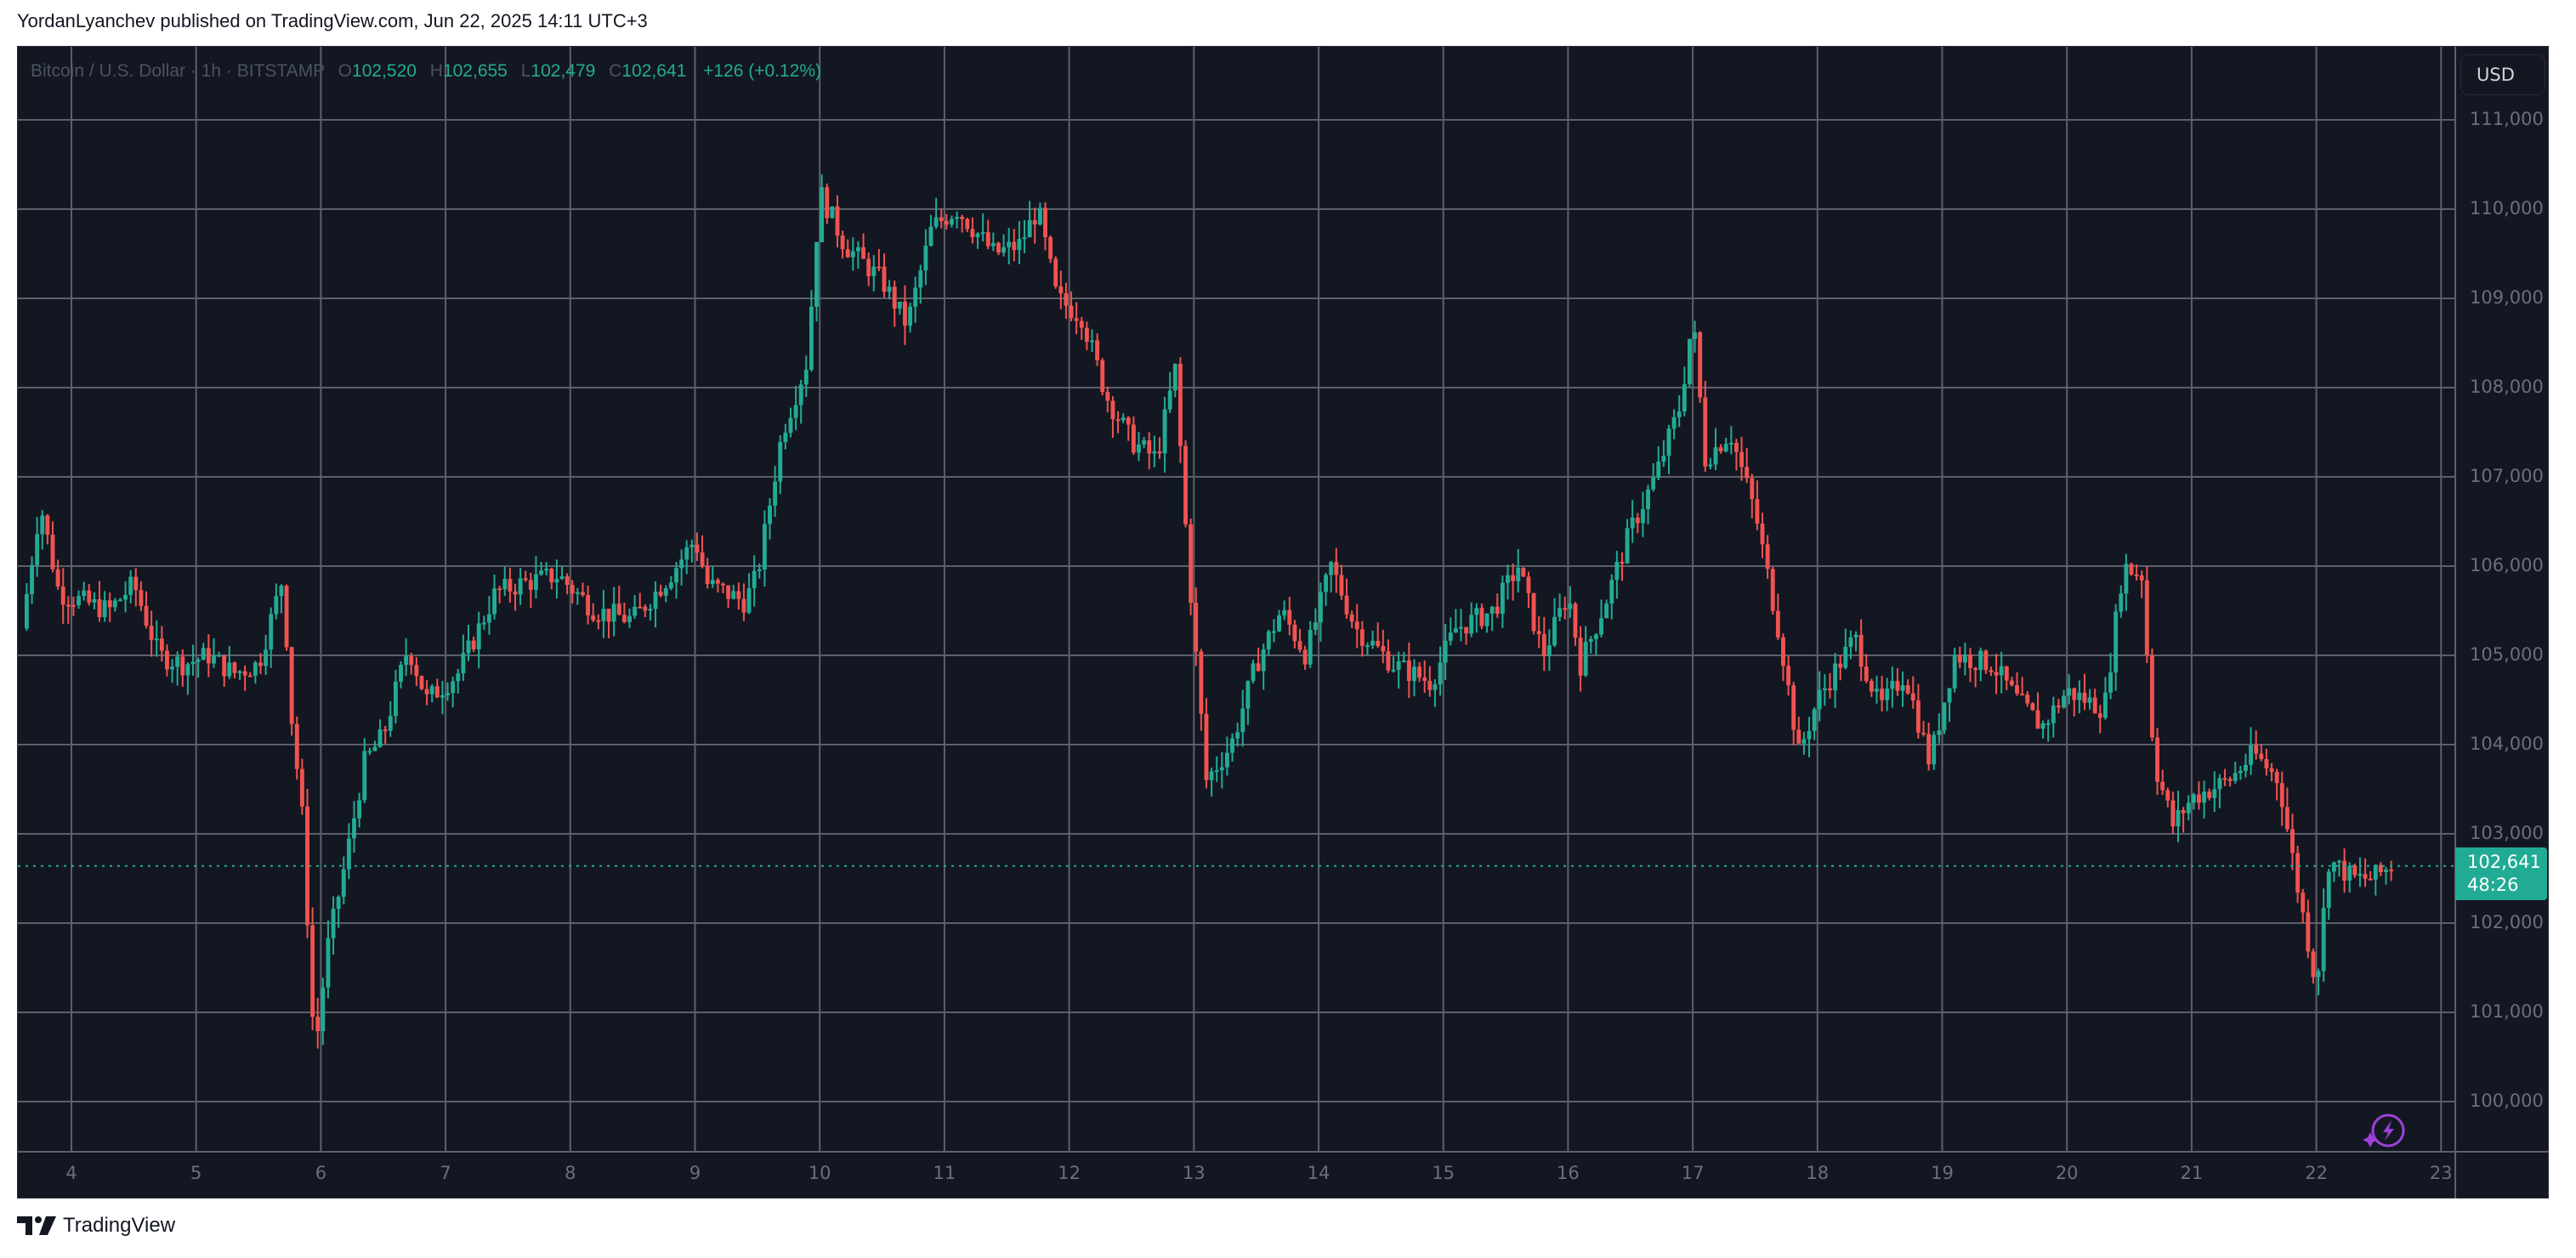  What do you see at coordinates (178, 71) in the screenshot?
I see `symbol-label: Bitcoin / U.S. Dollar · 1h · BITSTAMP` at bounding box center [178, 71].